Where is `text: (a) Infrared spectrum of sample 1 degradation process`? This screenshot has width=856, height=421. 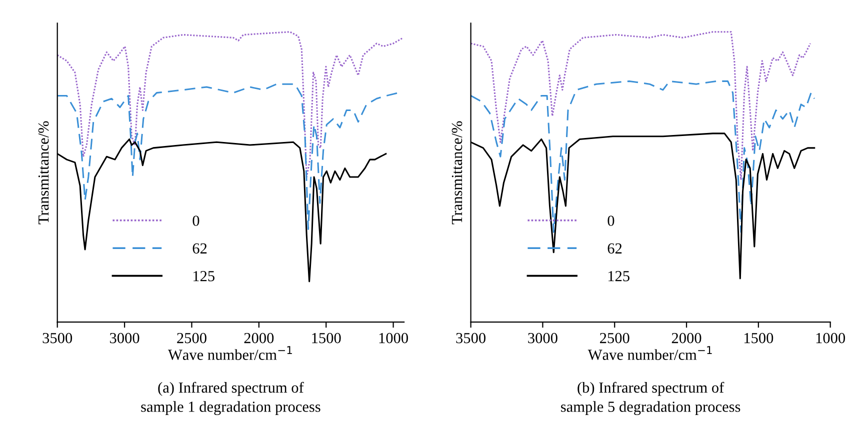
text: (a) Infrared spectrum of sample 1 degradation process is located at coordinates (230, 399).